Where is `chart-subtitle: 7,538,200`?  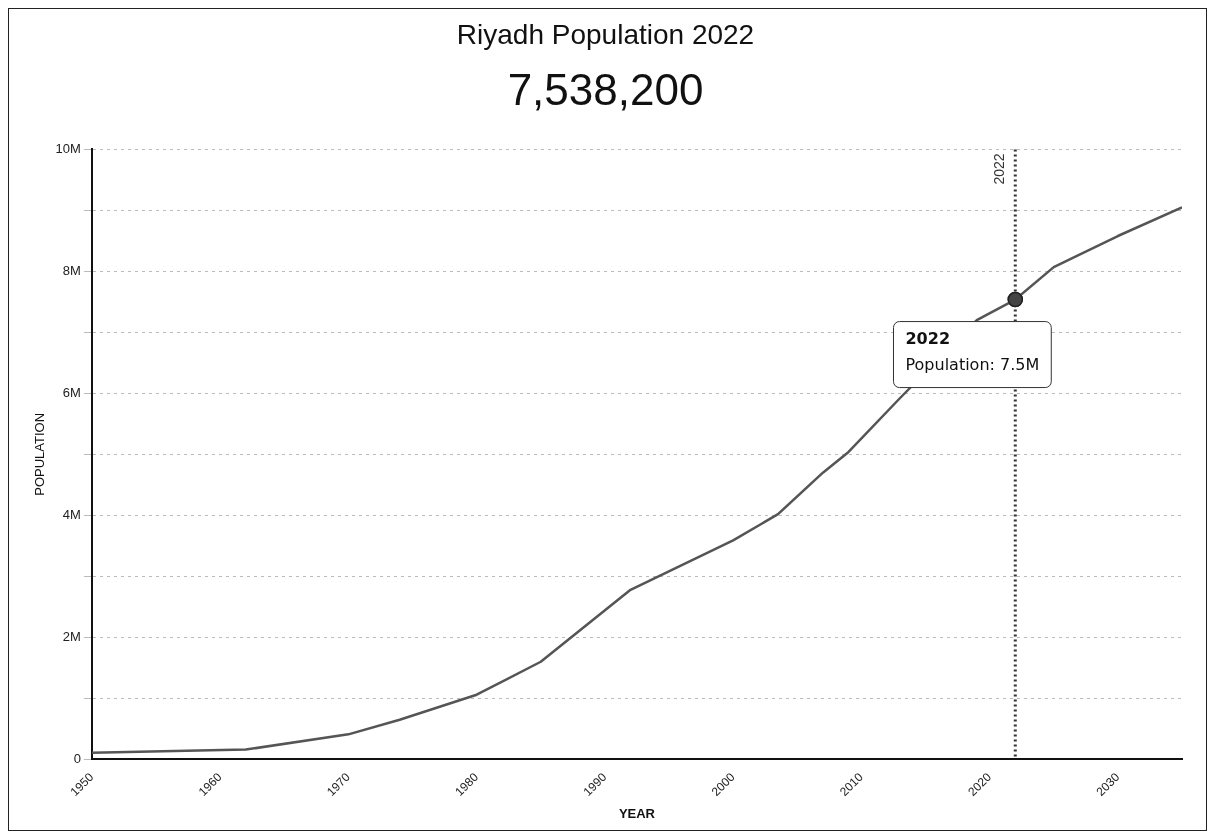 chart-subtitle: 7,538,200 is located at coordinates (605, 90).